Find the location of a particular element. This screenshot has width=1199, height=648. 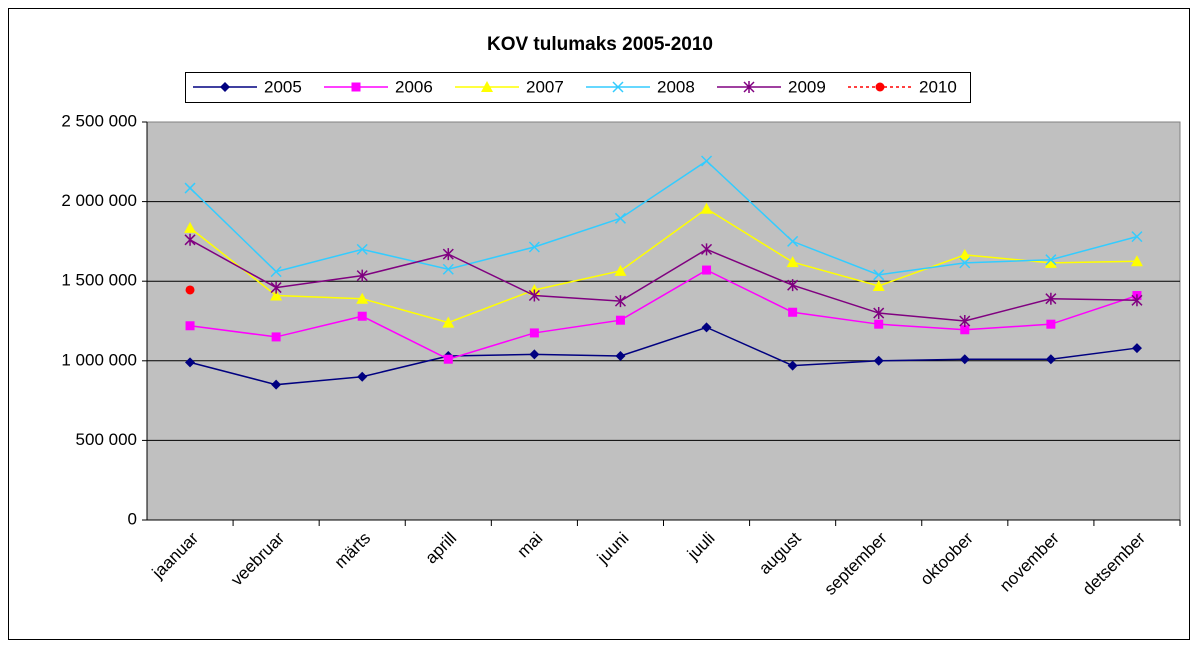

legend-label: 2008 is located at coordinates (676, 86).